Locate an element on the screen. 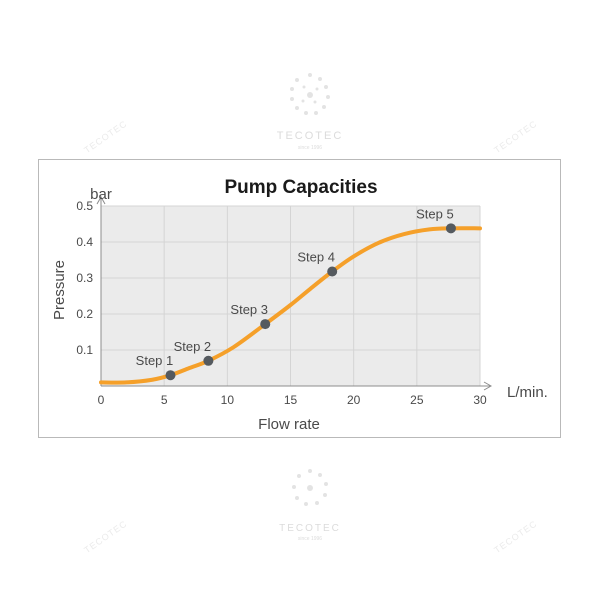  y-tick-label: 0.1 is located at coordinates (84, 350).